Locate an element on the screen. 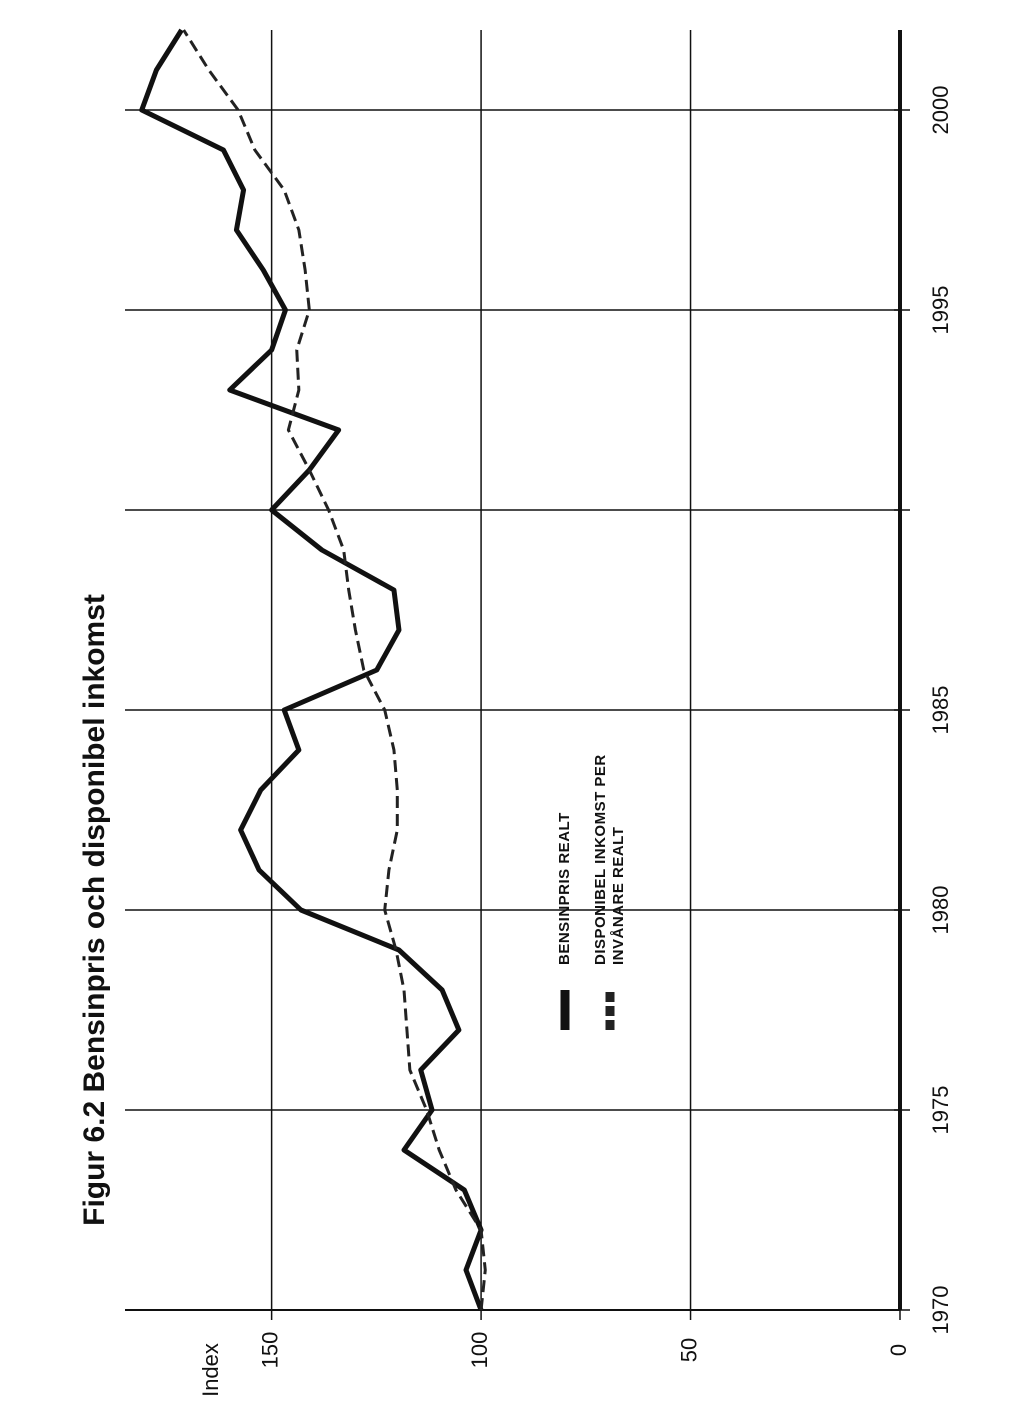  x-tick-label: 1985 is located at coordinates (940, 710).